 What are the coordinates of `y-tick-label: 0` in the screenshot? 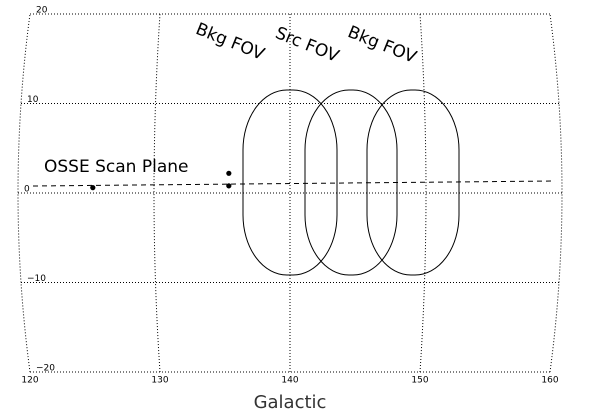 It's located at (27, 190).